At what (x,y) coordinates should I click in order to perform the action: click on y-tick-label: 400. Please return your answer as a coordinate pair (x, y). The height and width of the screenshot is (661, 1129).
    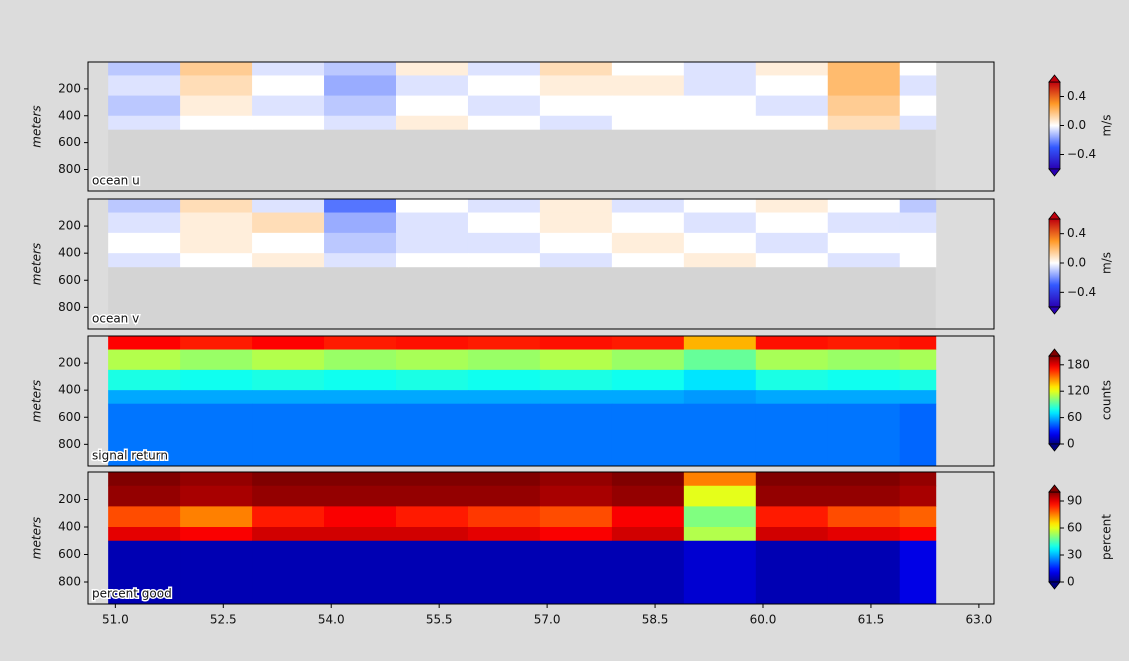
    Looking at the image, I should click on (69, 115).